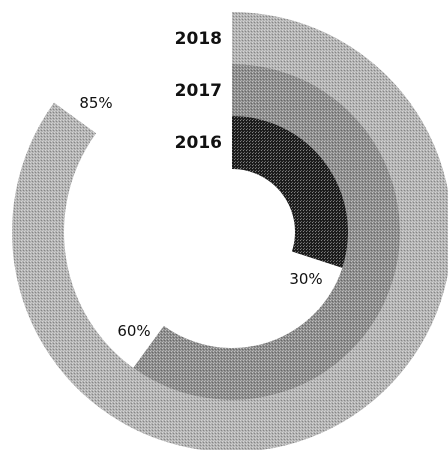 This screenshot has height=450, width=448. I want to click on value-label-2016: 30%, so click(305, 279).